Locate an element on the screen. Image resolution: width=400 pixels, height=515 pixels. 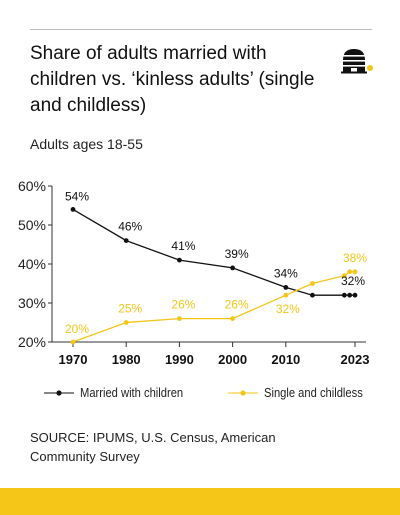
data-label-married: 32% is located at coordinates (353, 281).